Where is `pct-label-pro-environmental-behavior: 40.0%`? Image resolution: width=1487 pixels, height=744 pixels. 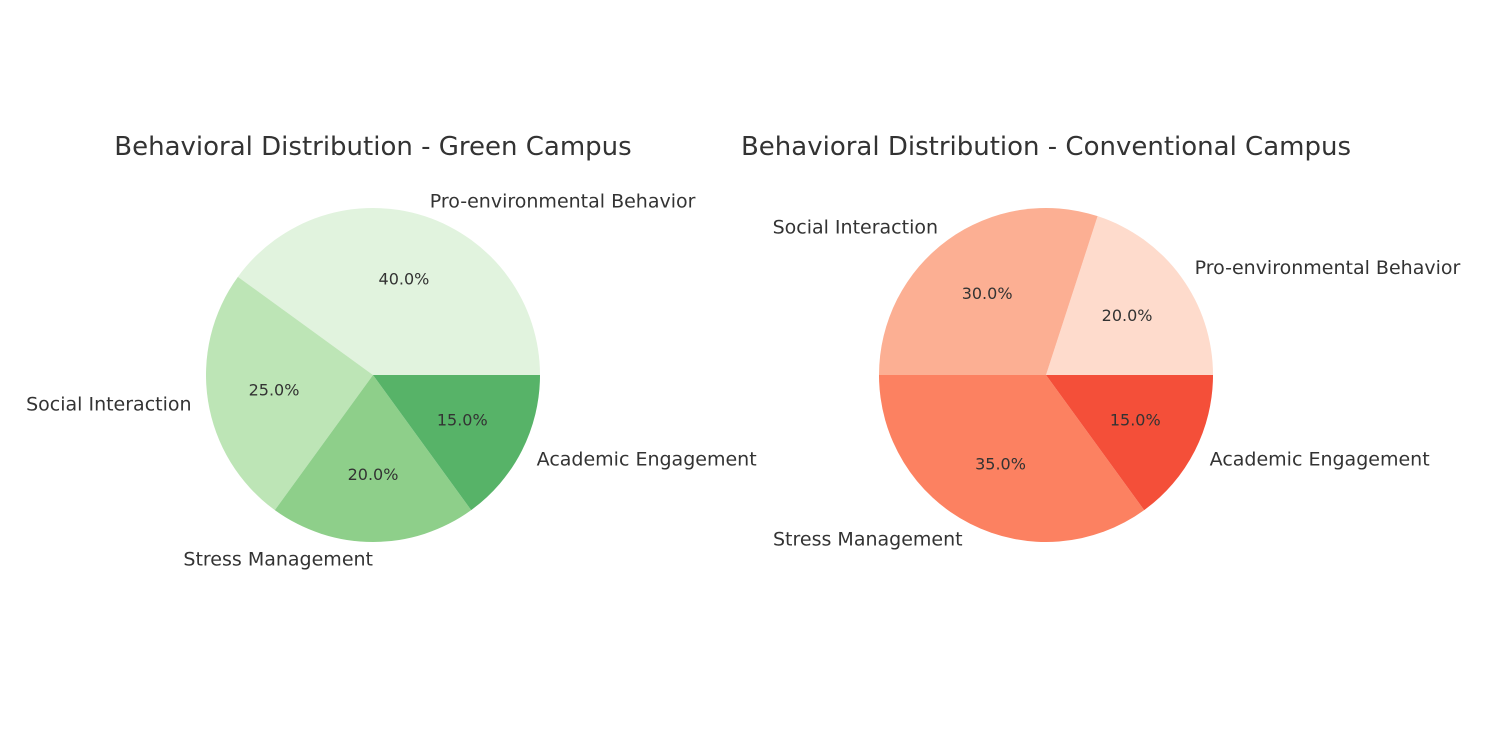
pct-label-pro-environmental-behavior: 40.0% is located at coordinates (404, 279).